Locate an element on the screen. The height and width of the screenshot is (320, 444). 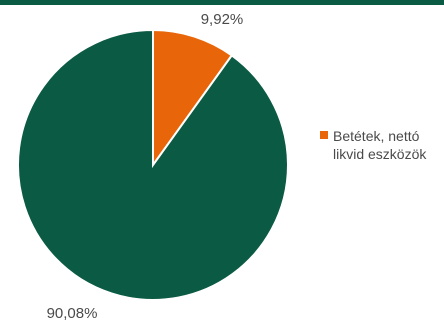
top-accent-bar is located at coordinates (222, 2).